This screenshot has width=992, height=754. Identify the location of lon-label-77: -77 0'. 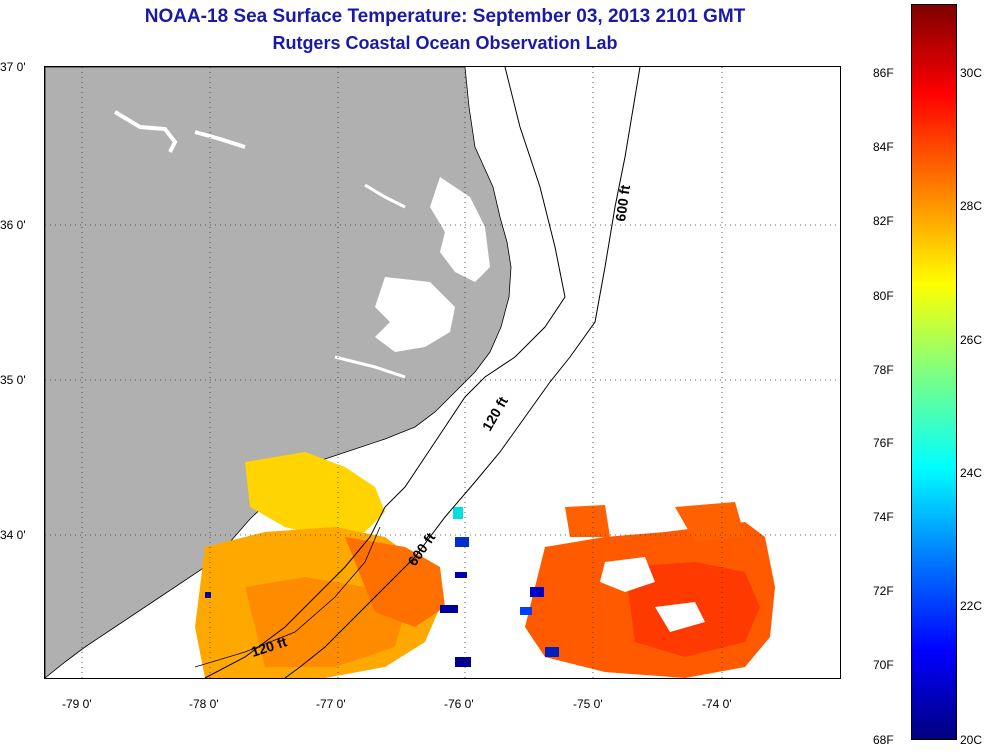
(331, 704).